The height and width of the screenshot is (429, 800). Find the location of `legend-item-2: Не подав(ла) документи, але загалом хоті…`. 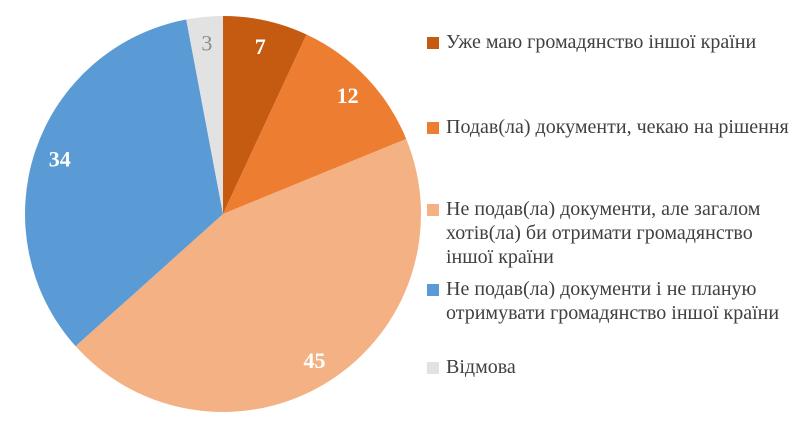

legend-item-2: Не подав(ла) документи, але загалом хоті… is located at coordinates (609, 233).